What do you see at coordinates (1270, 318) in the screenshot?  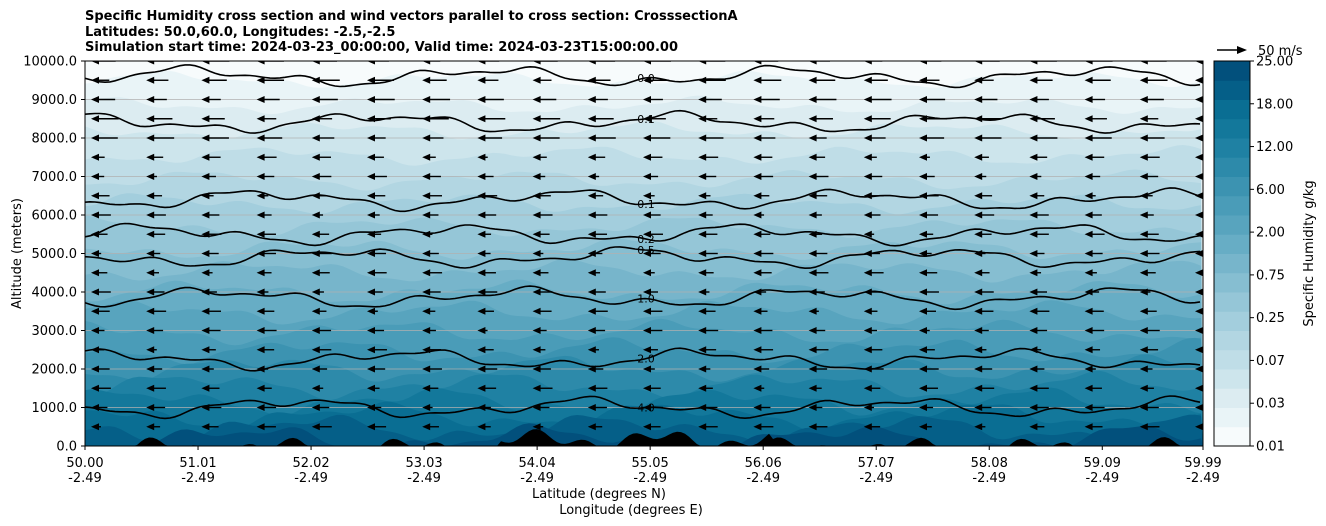 I see `colorbar-tick-label: 0.25` at bounding box center [1270, 318].